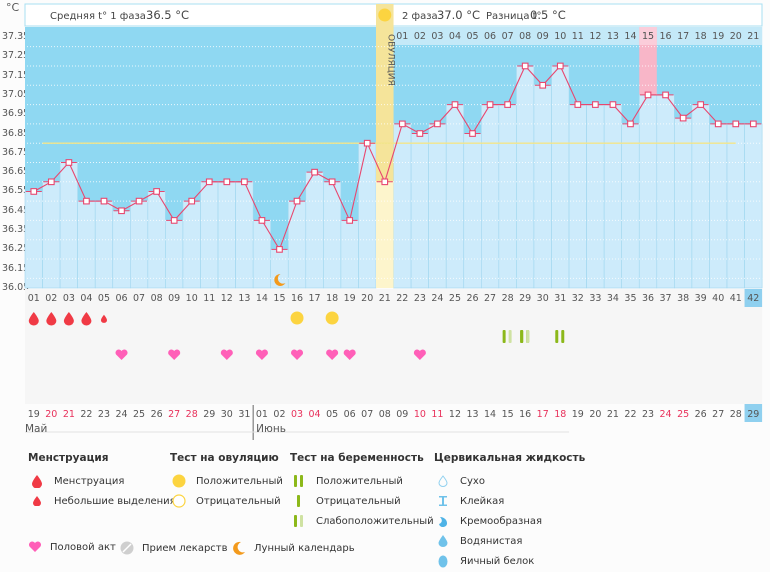  What do you see at coordinates (36, 429) in the screenshot?
I see `month-label-may: Май` at bounding box center [36, 429].